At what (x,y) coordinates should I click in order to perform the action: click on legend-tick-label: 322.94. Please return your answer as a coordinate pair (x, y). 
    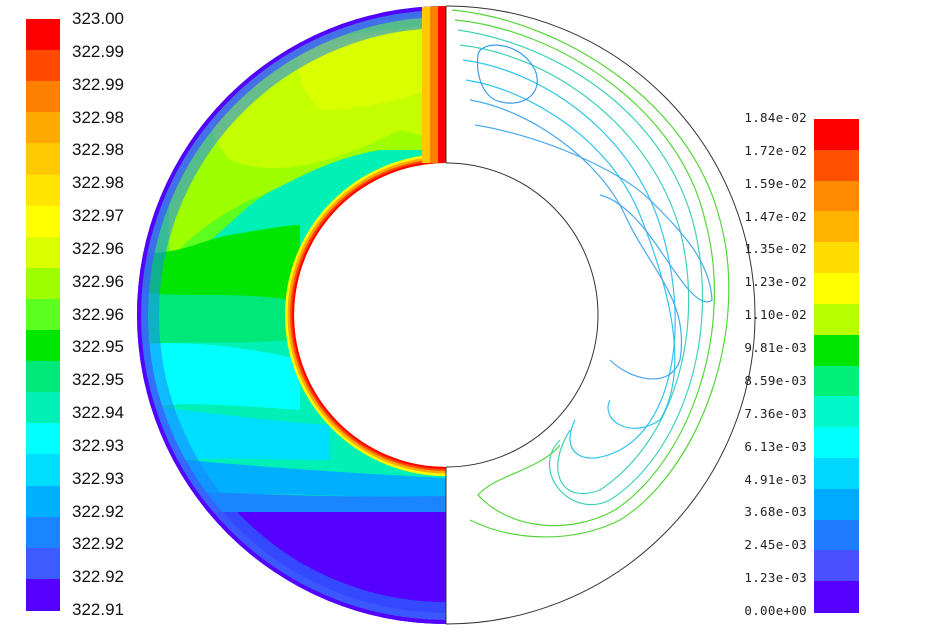
    Looking at the image, I should click on (98, 412).